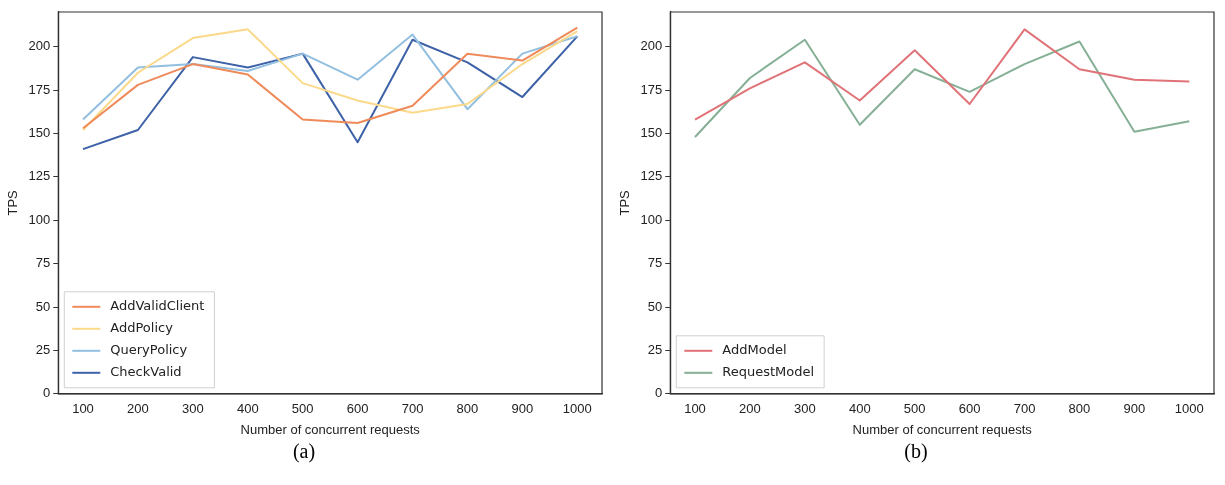 The image size is (1225, 485). I want to click on text: (a), so click(304, 451).